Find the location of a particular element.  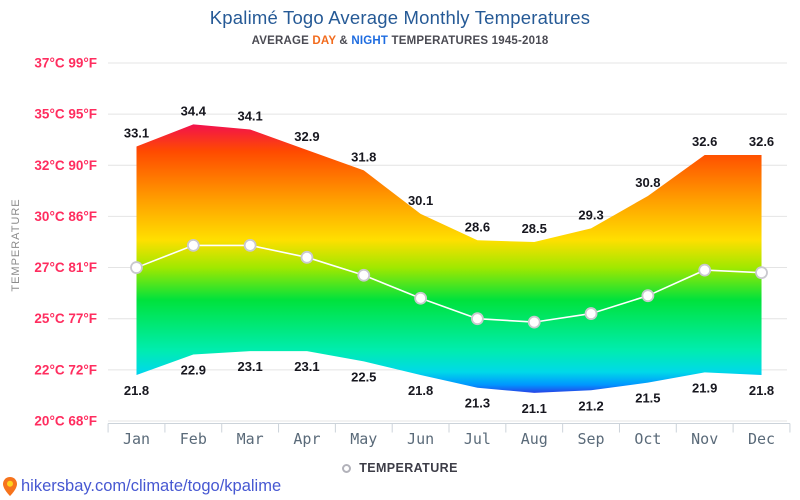

footer: hikersbay.com/climate/togo/kpalime is located at coordinates (142, 486).